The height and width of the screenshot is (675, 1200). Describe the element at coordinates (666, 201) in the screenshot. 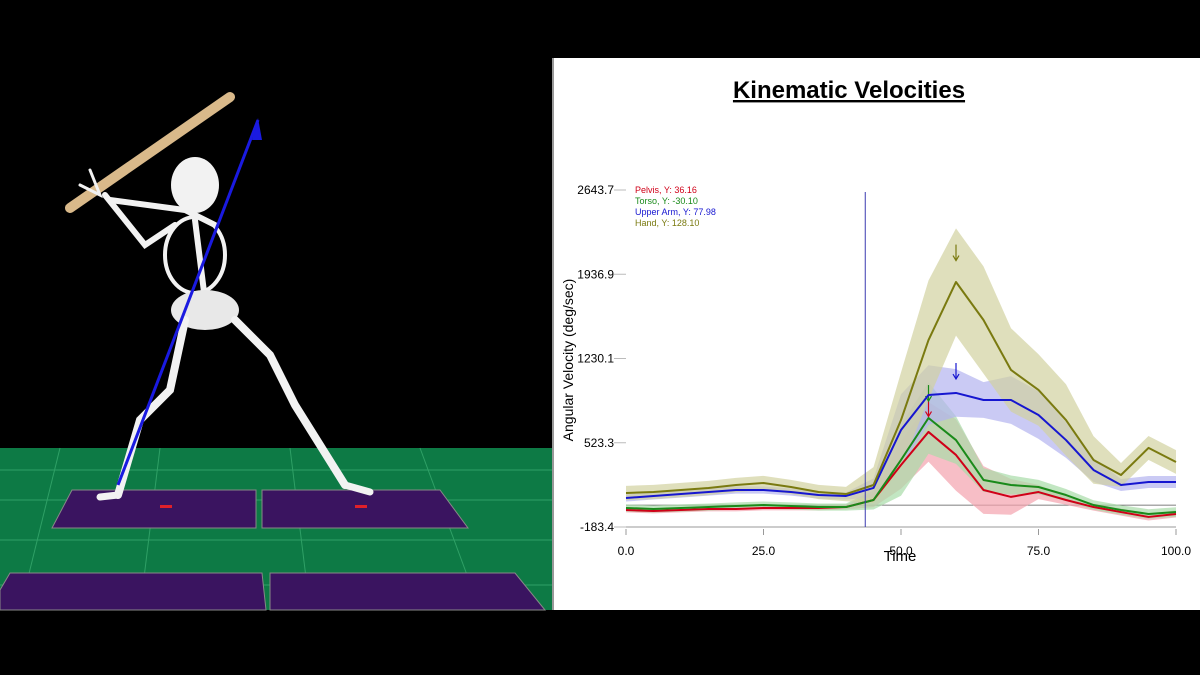

I see `legend-entry: Torso, Y: -30.10` at that location.